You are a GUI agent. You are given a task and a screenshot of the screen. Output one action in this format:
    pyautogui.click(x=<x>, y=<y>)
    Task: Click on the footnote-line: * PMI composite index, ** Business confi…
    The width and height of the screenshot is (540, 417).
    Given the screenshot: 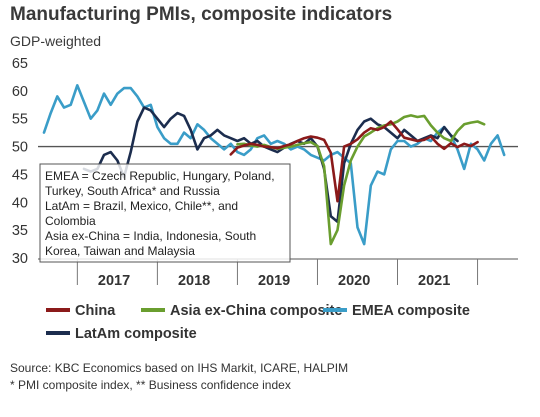 What is the action you would take?
    pyautogui.click(x=150, y=385)
    